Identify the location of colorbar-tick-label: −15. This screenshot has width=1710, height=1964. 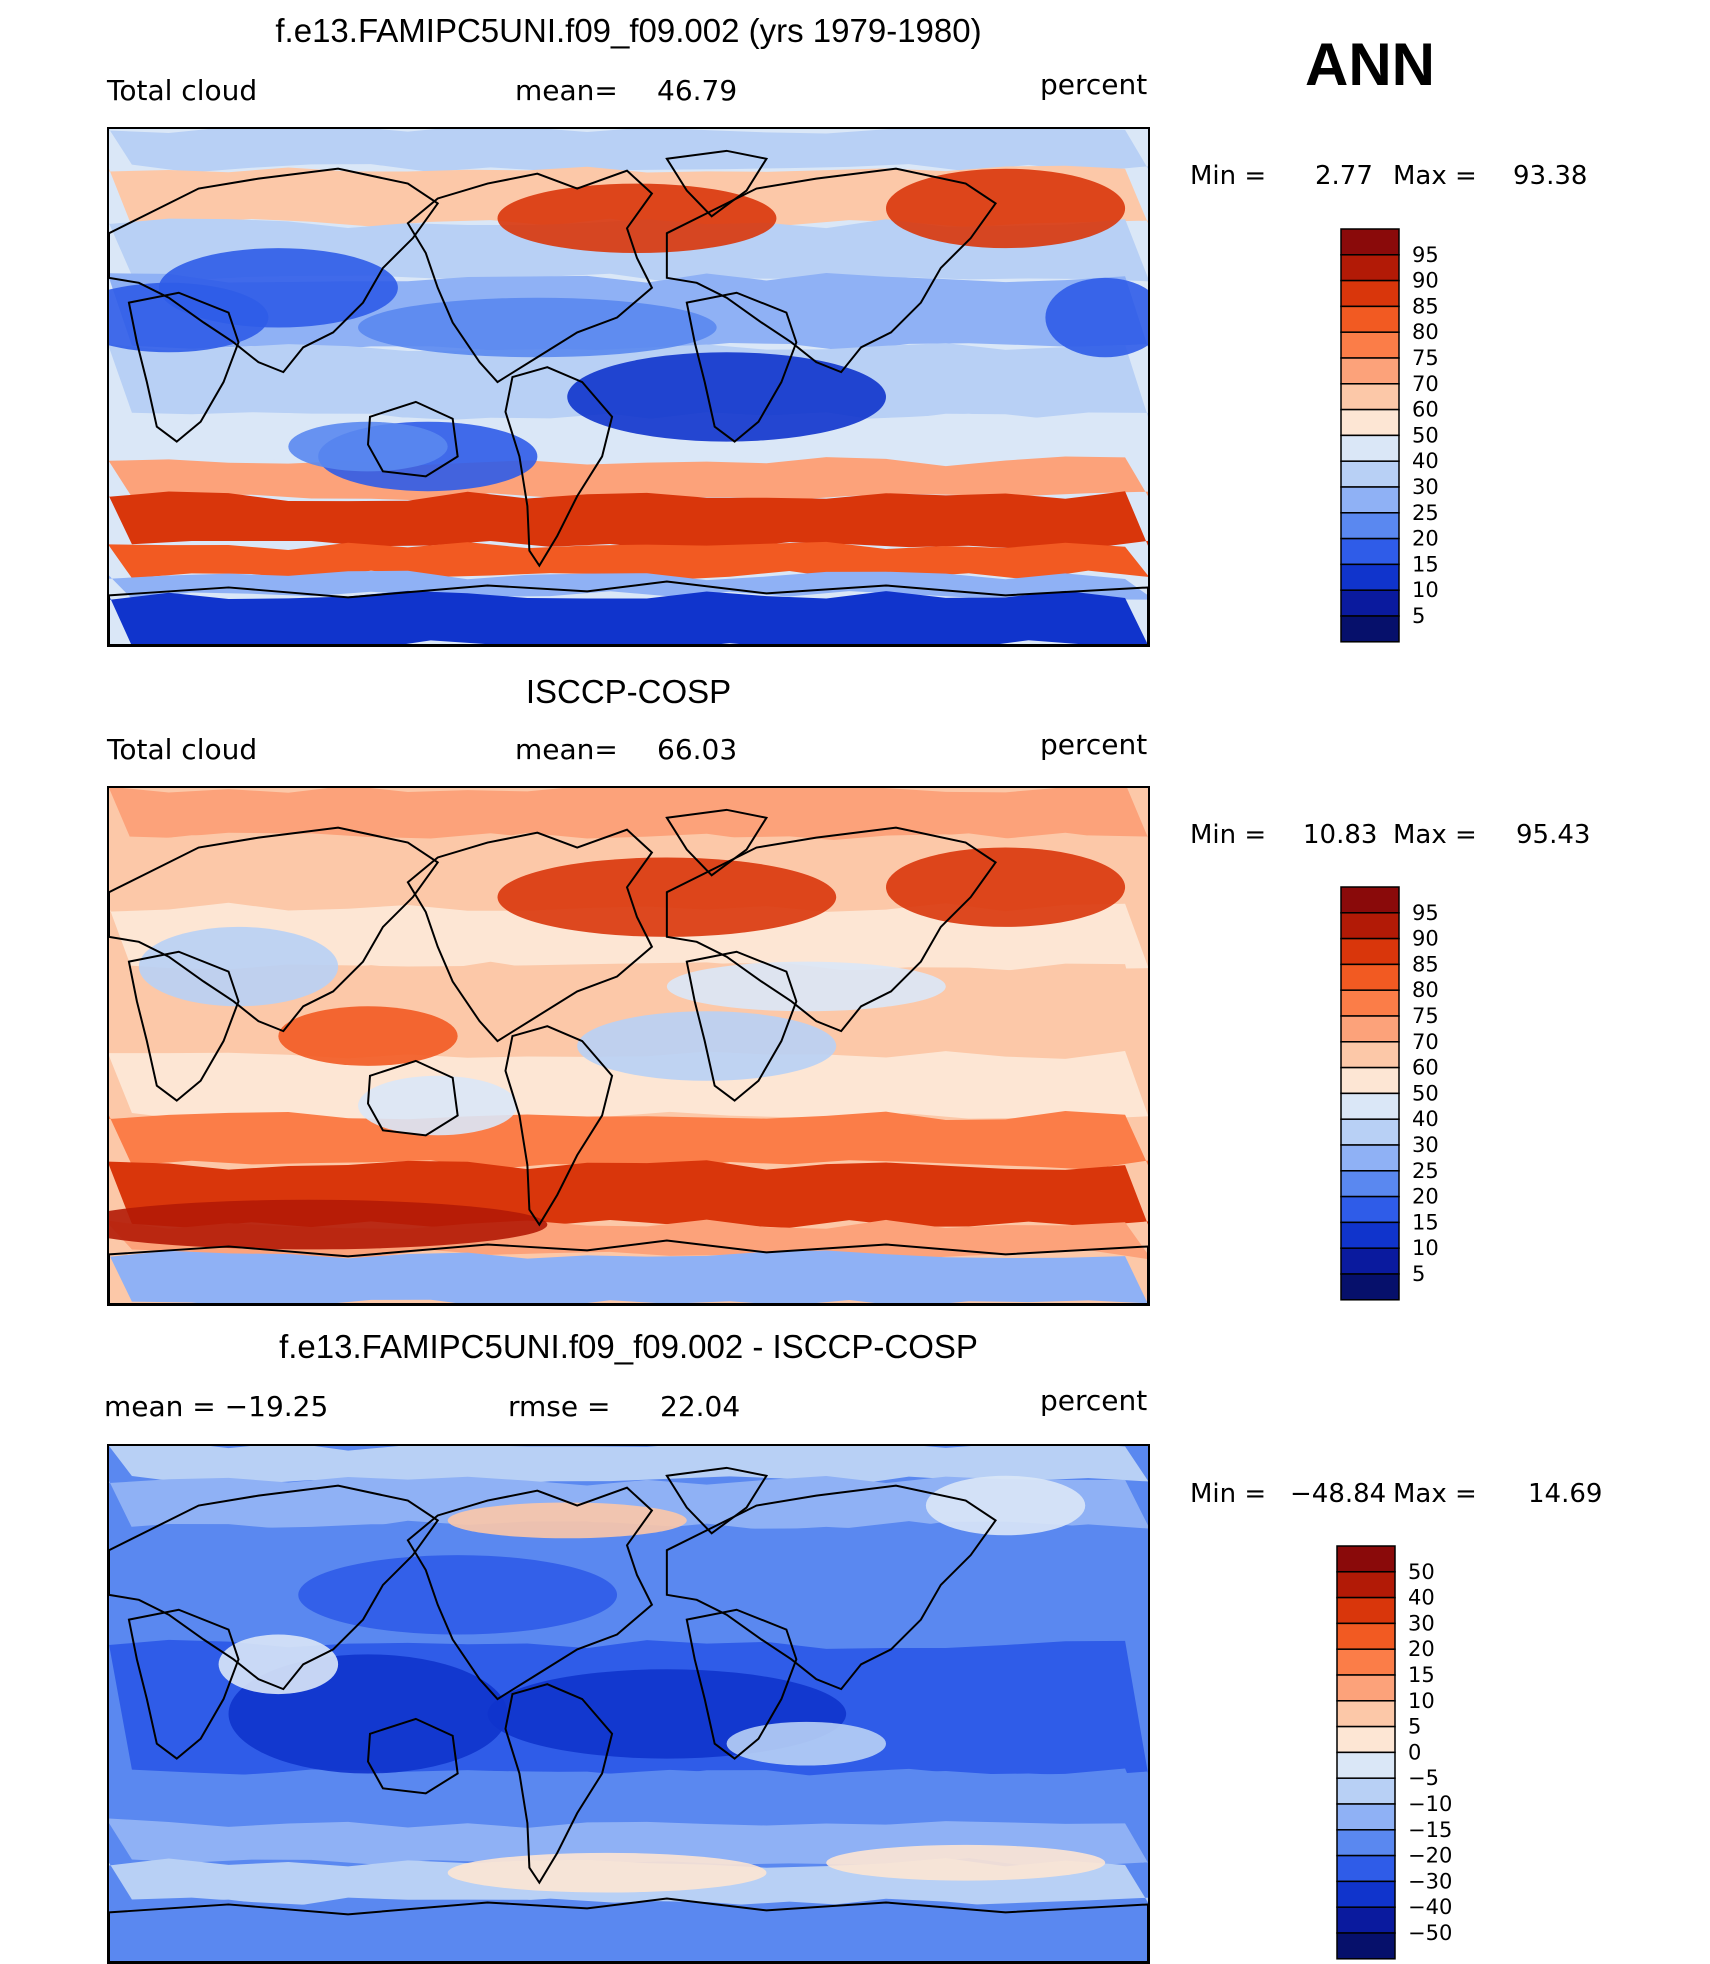
(1430, 1830).